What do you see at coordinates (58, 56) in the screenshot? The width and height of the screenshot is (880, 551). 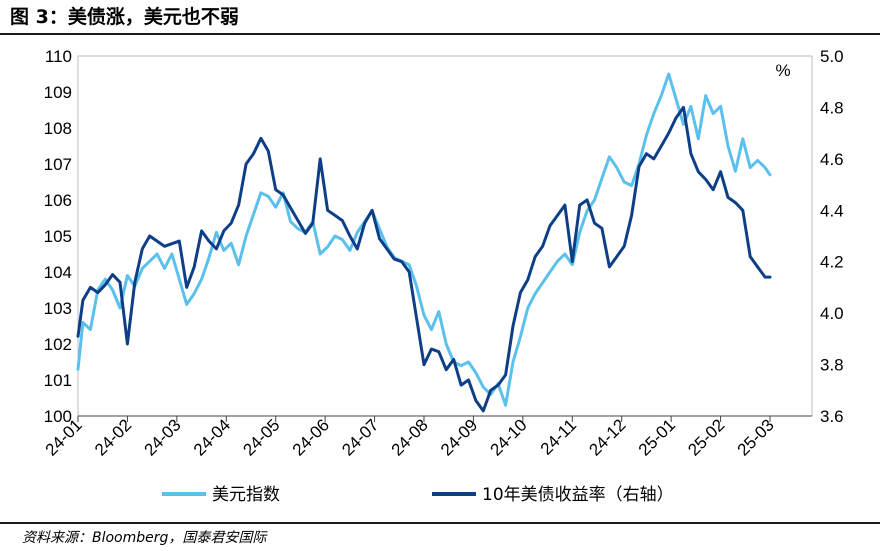 I see `left-tick-label: 110` at bounding box center [58, 56].